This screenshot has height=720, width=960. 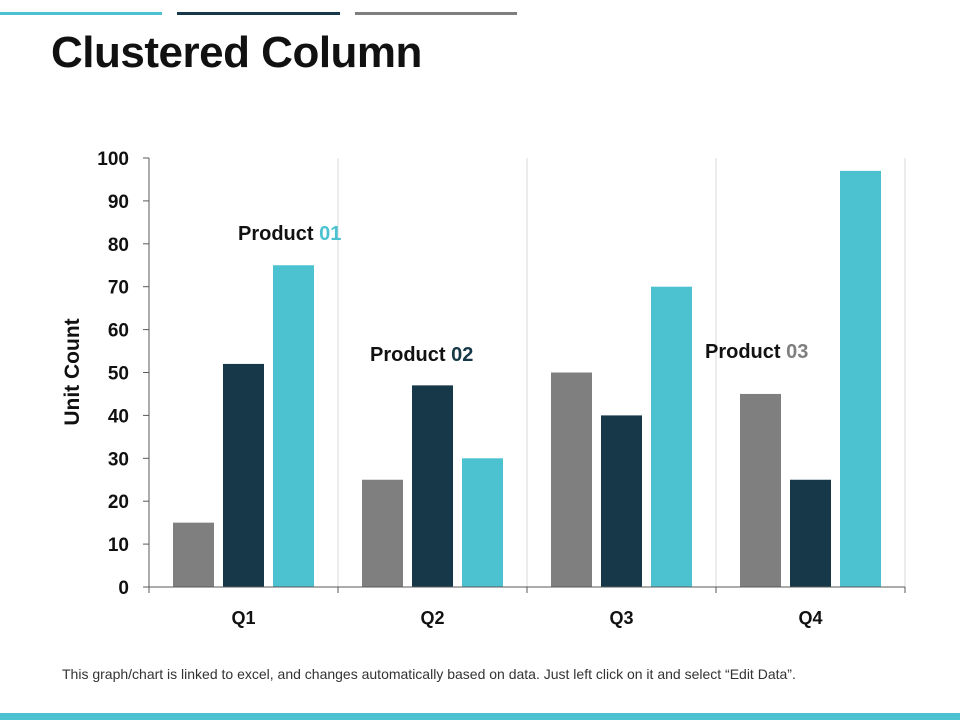 I want to click on x-tick-label: Q2, so click(x=432, y=618).